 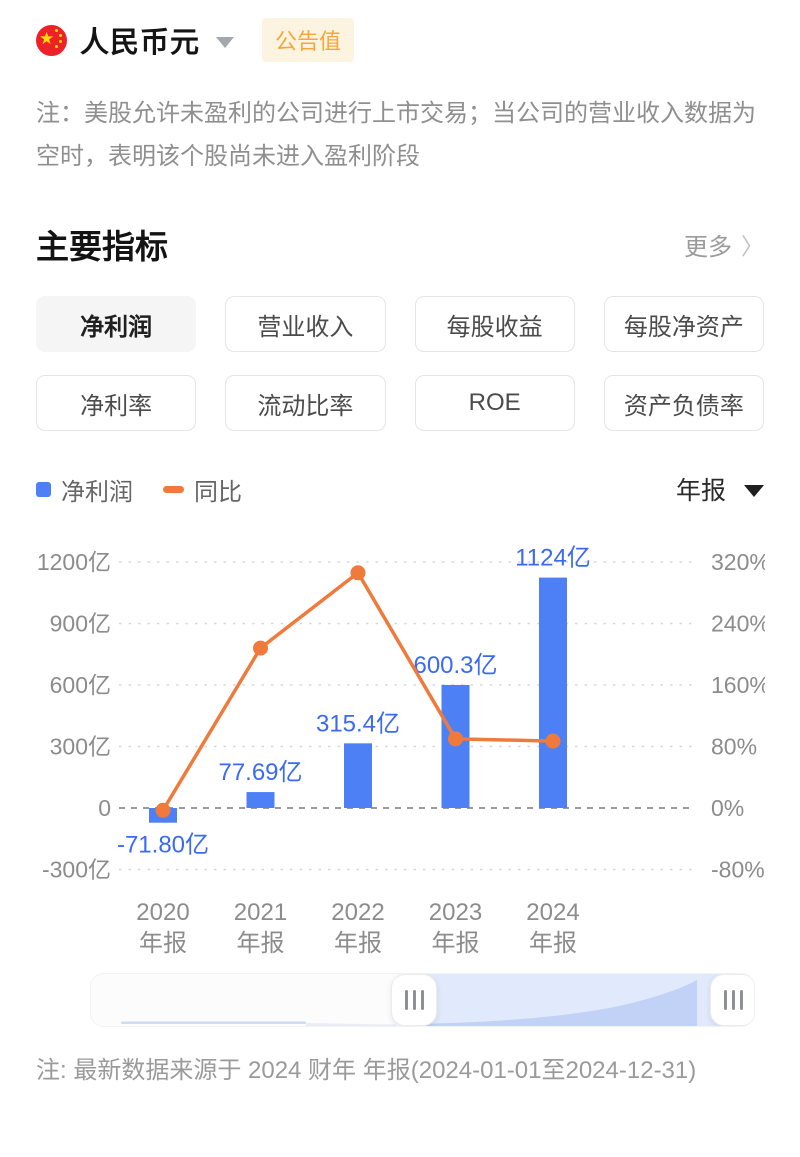 I want to click on left-axis-tick: -300亿, so click(x=76, y=870).